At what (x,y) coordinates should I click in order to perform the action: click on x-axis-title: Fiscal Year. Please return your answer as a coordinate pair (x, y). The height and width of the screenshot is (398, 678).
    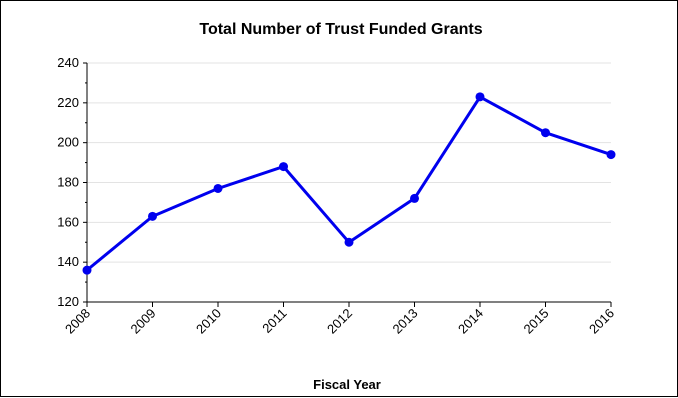
    Looking at the image, I should click on (347, 384).